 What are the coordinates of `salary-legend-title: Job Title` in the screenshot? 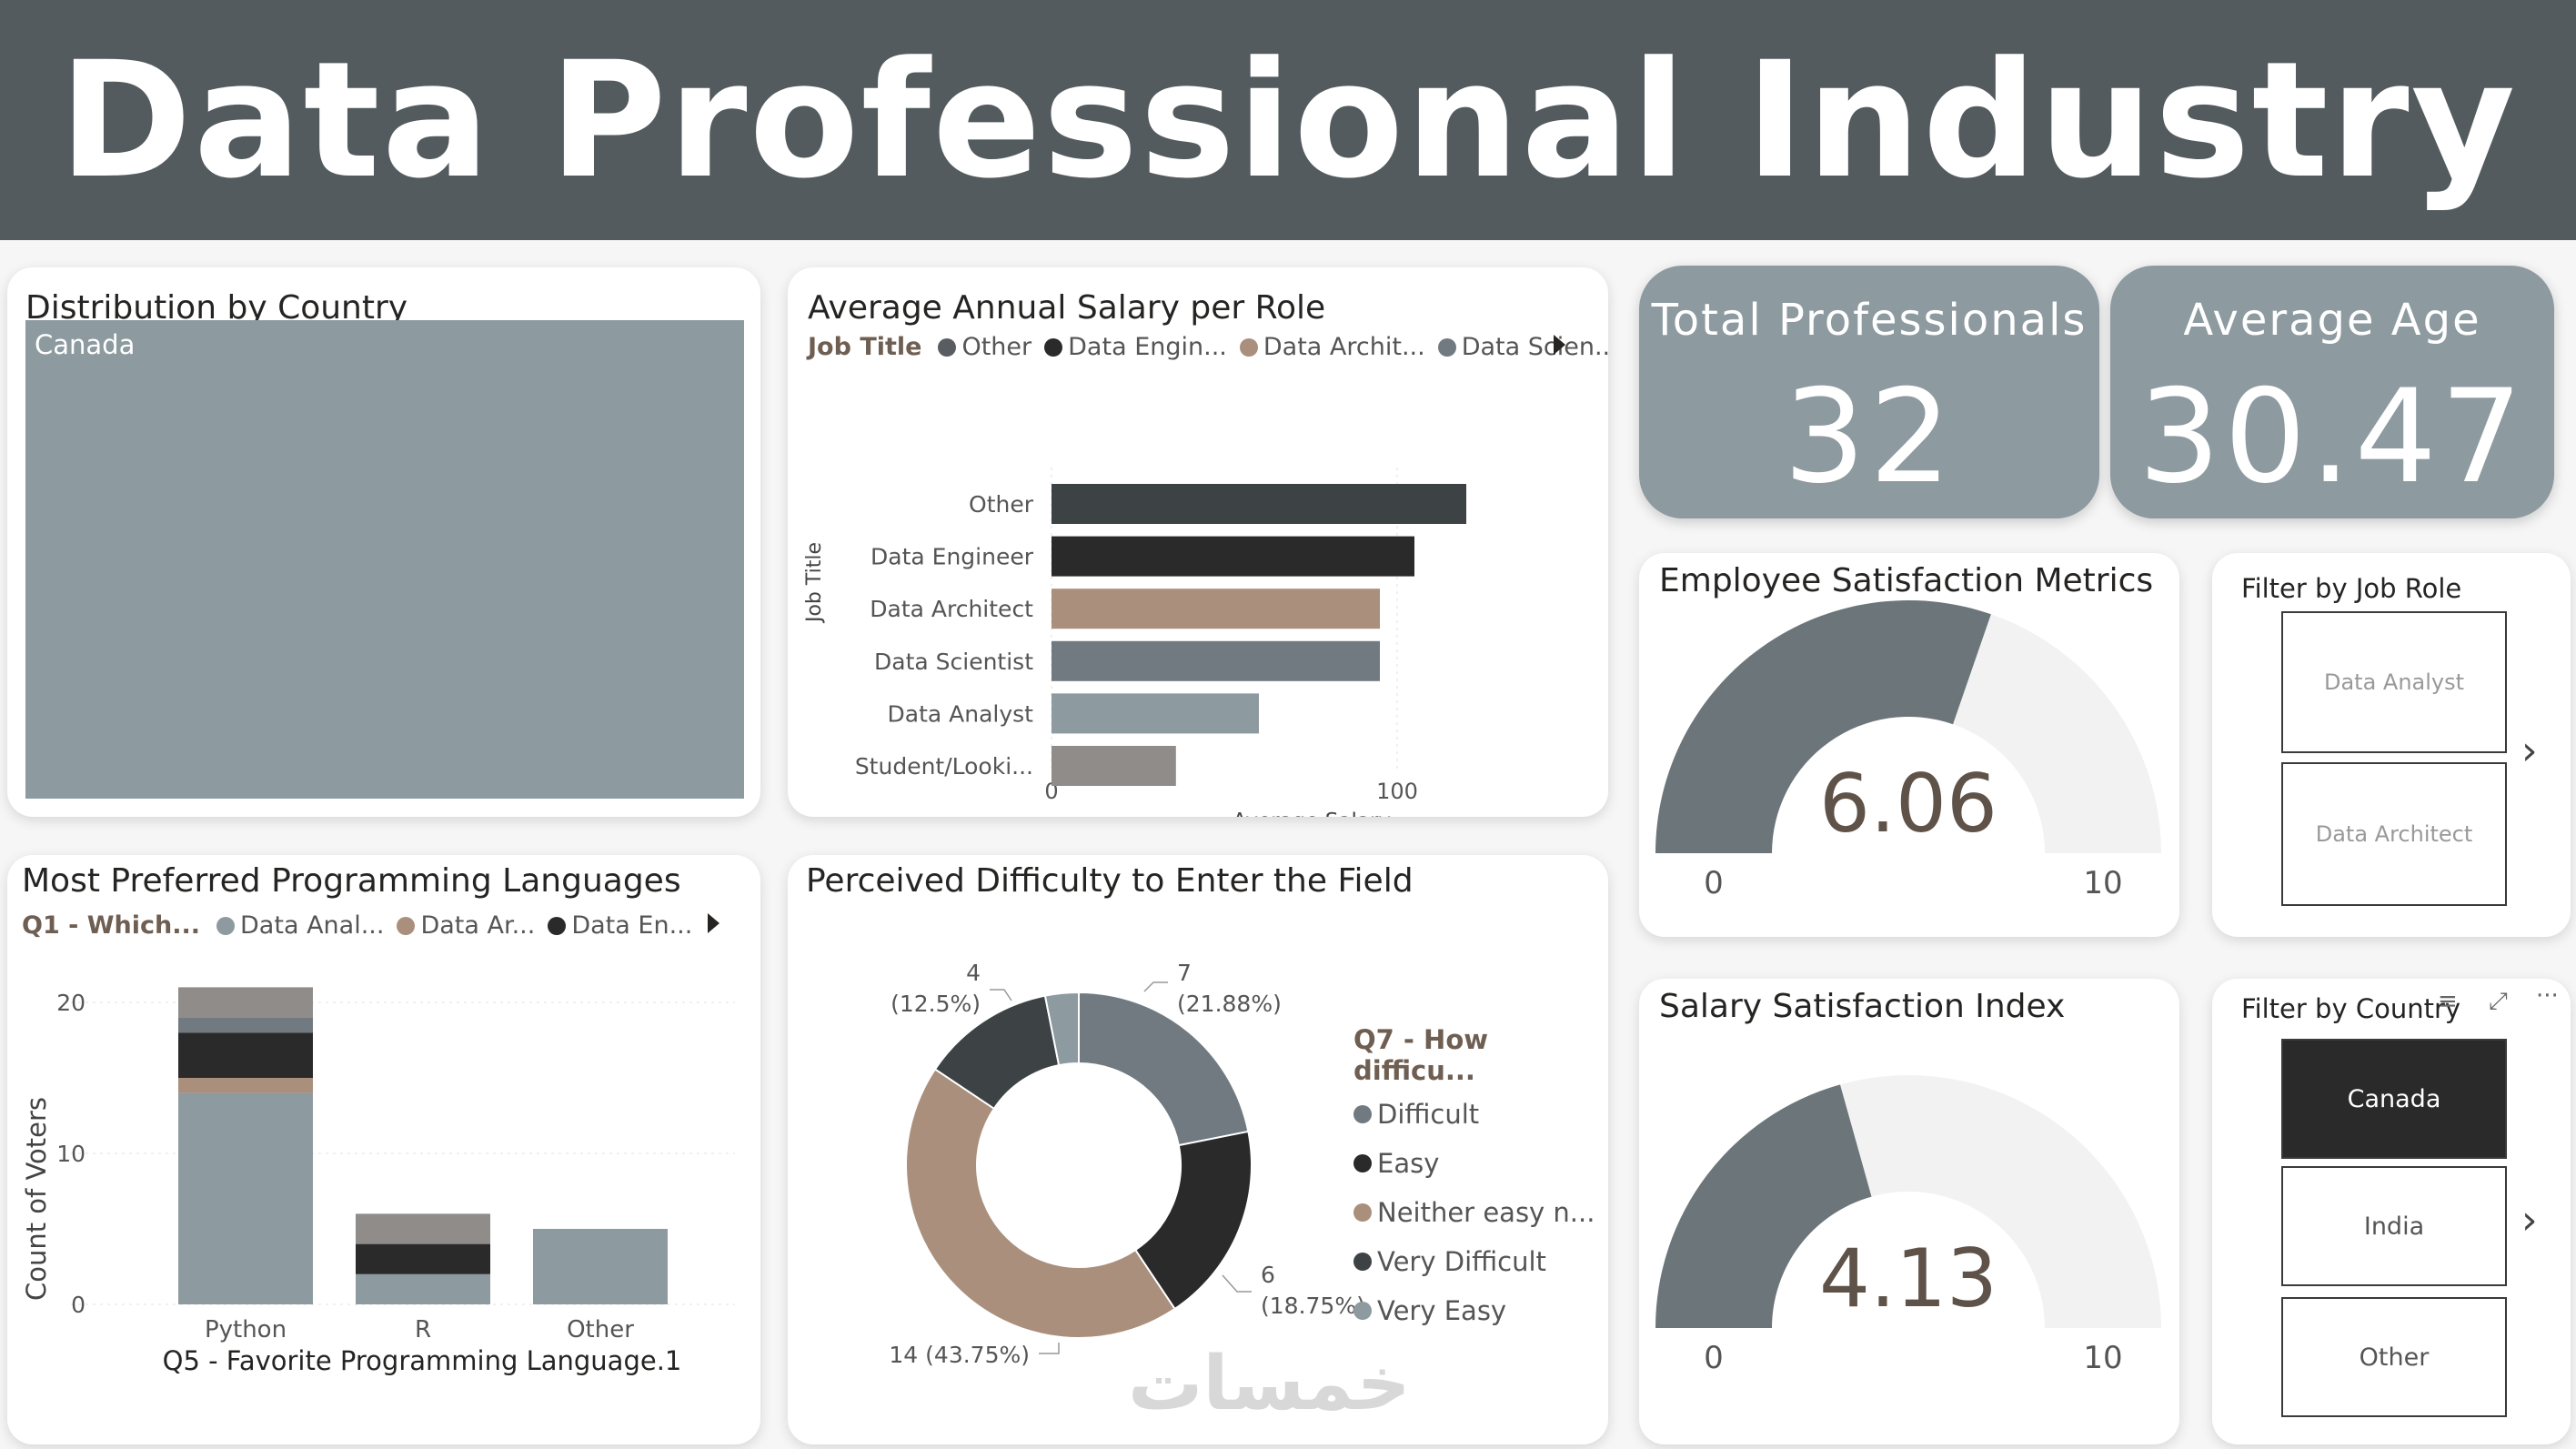 It's located at (865, 347).